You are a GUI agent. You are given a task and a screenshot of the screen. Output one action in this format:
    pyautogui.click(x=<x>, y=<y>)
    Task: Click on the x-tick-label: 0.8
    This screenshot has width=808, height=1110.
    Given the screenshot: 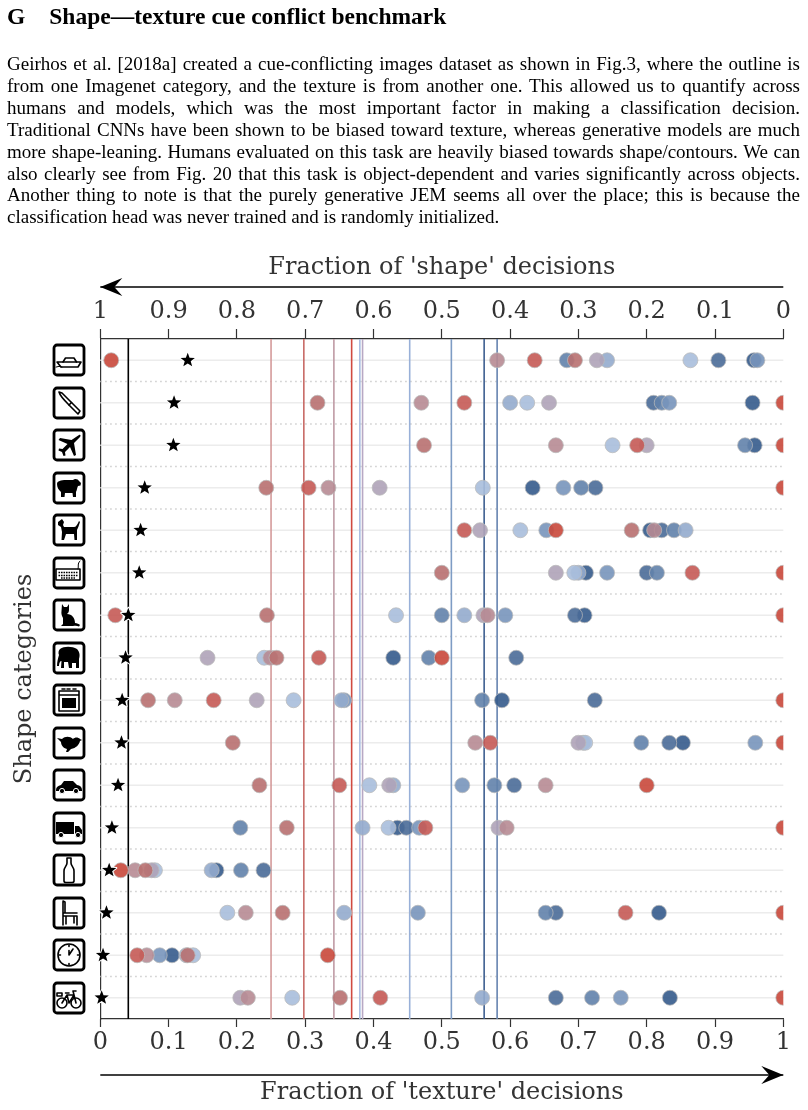 What is the action you would take?
    pyautogui.click(x=646, y=1040)
    